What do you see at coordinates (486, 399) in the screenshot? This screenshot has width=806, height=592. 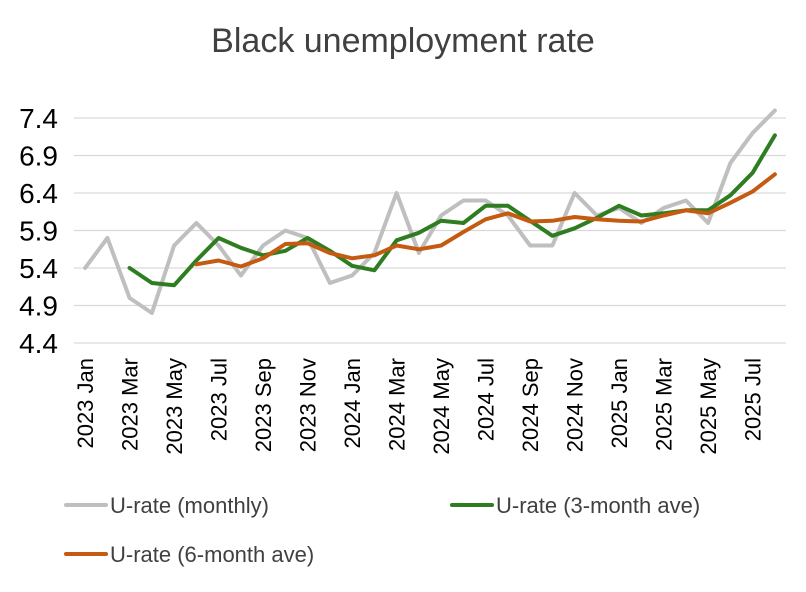 I see `x-tick-label: 2024 Jul` at bounding box center [486, 399].